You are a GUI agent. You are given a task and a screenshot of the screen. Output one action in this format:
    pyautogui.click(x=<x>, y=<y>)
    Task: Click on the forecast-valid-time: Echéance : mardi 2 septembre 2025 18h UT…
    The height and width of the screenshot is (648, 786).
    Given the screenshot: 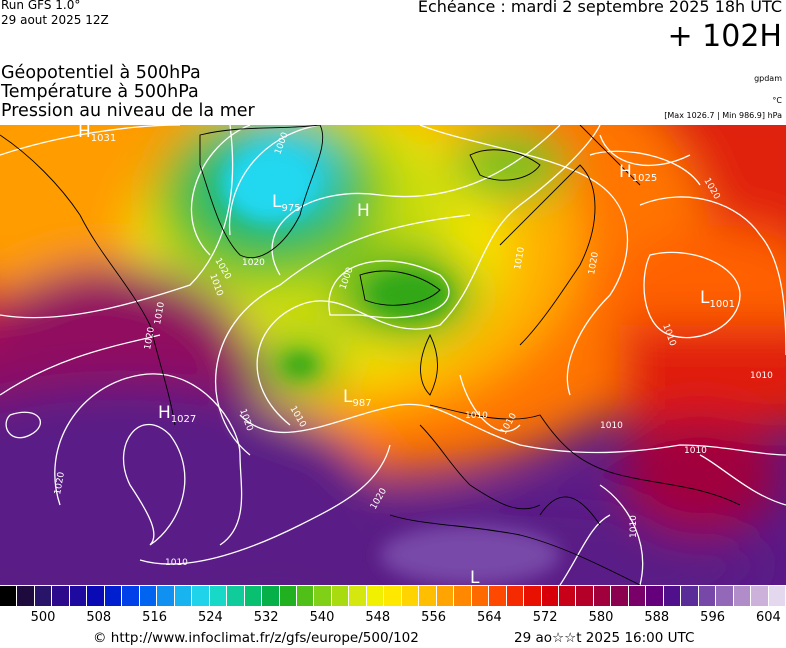 What is the action you would take?
    pyautogui.click(x=599, y=8)
    